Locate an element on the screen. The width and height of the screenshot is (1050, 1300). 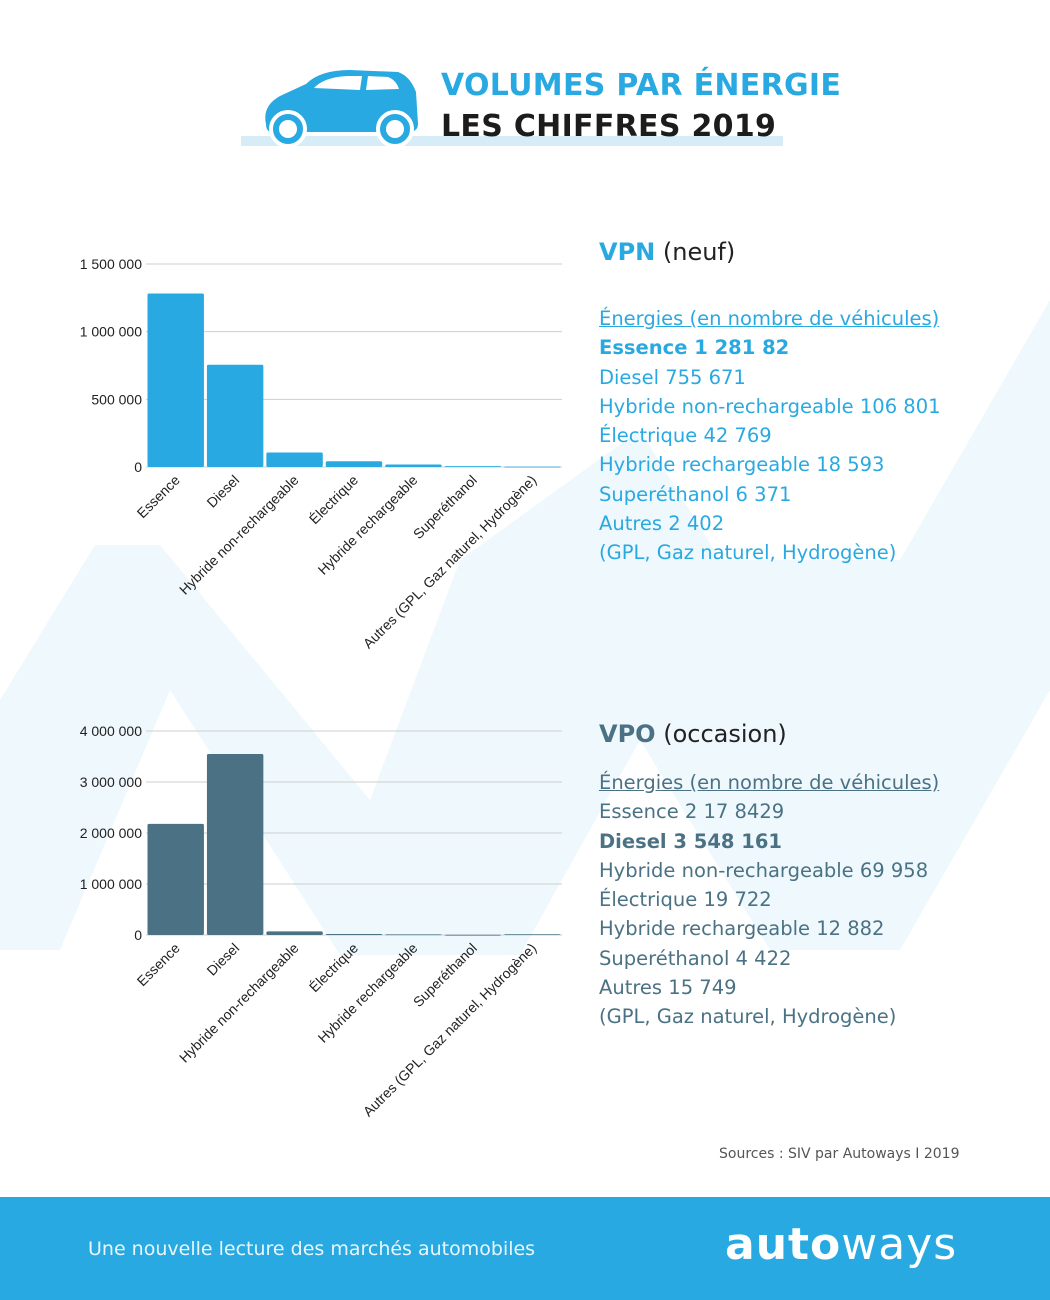
vpn-line-electrique: Électrique 42 769 is located at coordinates (685, 436).